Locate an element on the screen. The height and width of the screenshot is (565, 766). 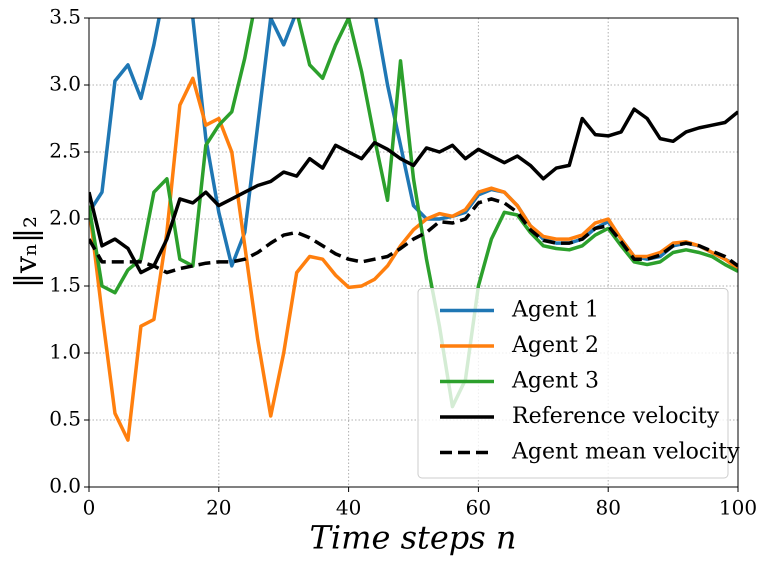
legend-box is located at coordinates (573, 383).